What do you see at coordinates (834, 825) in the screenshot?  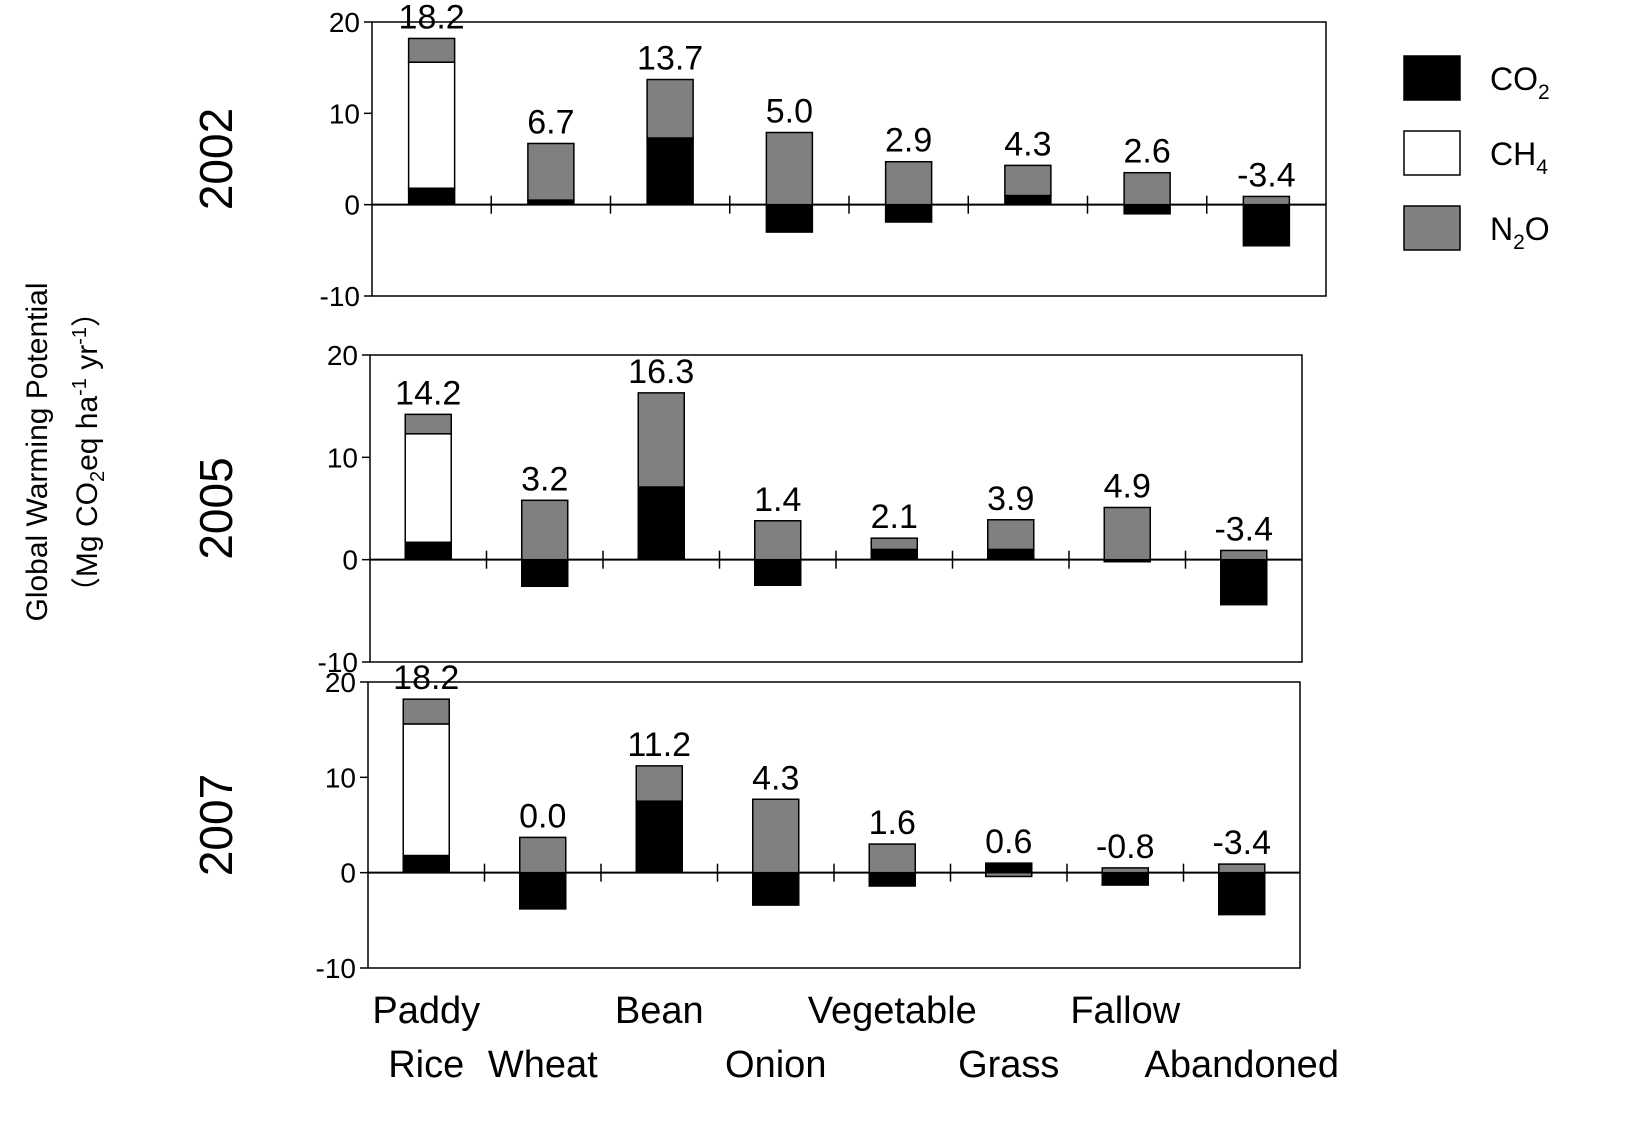 I see `plot-frame` at bounding box center [834, 825].